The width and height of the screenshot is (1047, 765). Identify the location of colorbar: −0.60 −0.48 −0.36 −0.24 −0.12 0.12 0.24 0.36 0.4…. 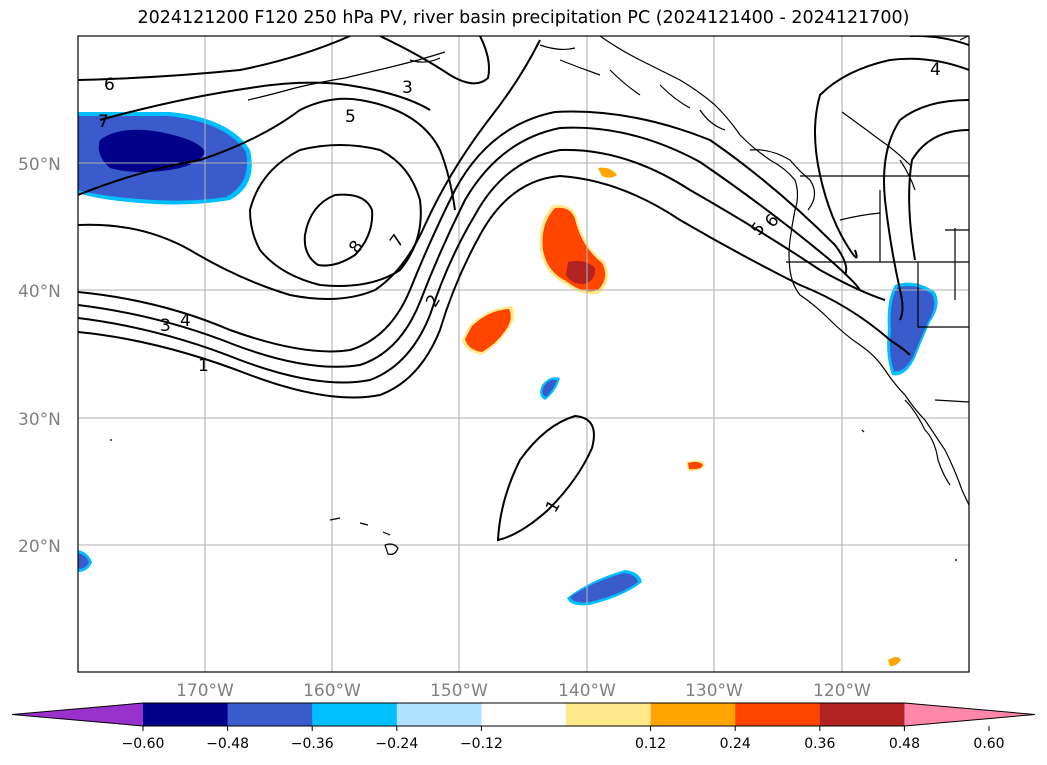
(523, 727).